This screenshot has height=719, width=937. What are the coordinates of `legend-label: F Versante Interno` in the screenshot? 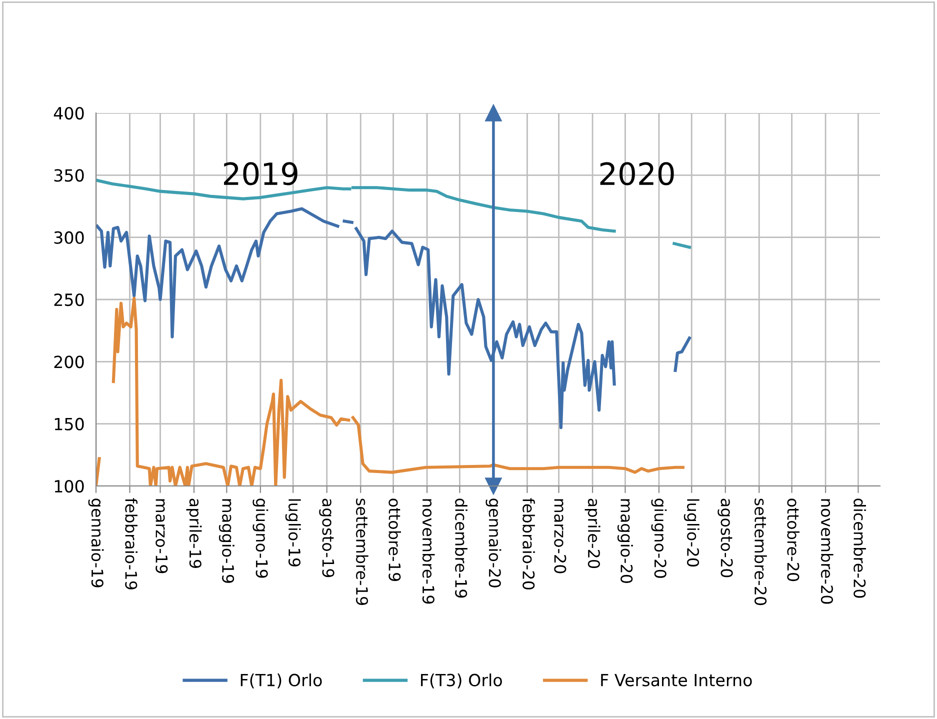 It's located at (676, 680).